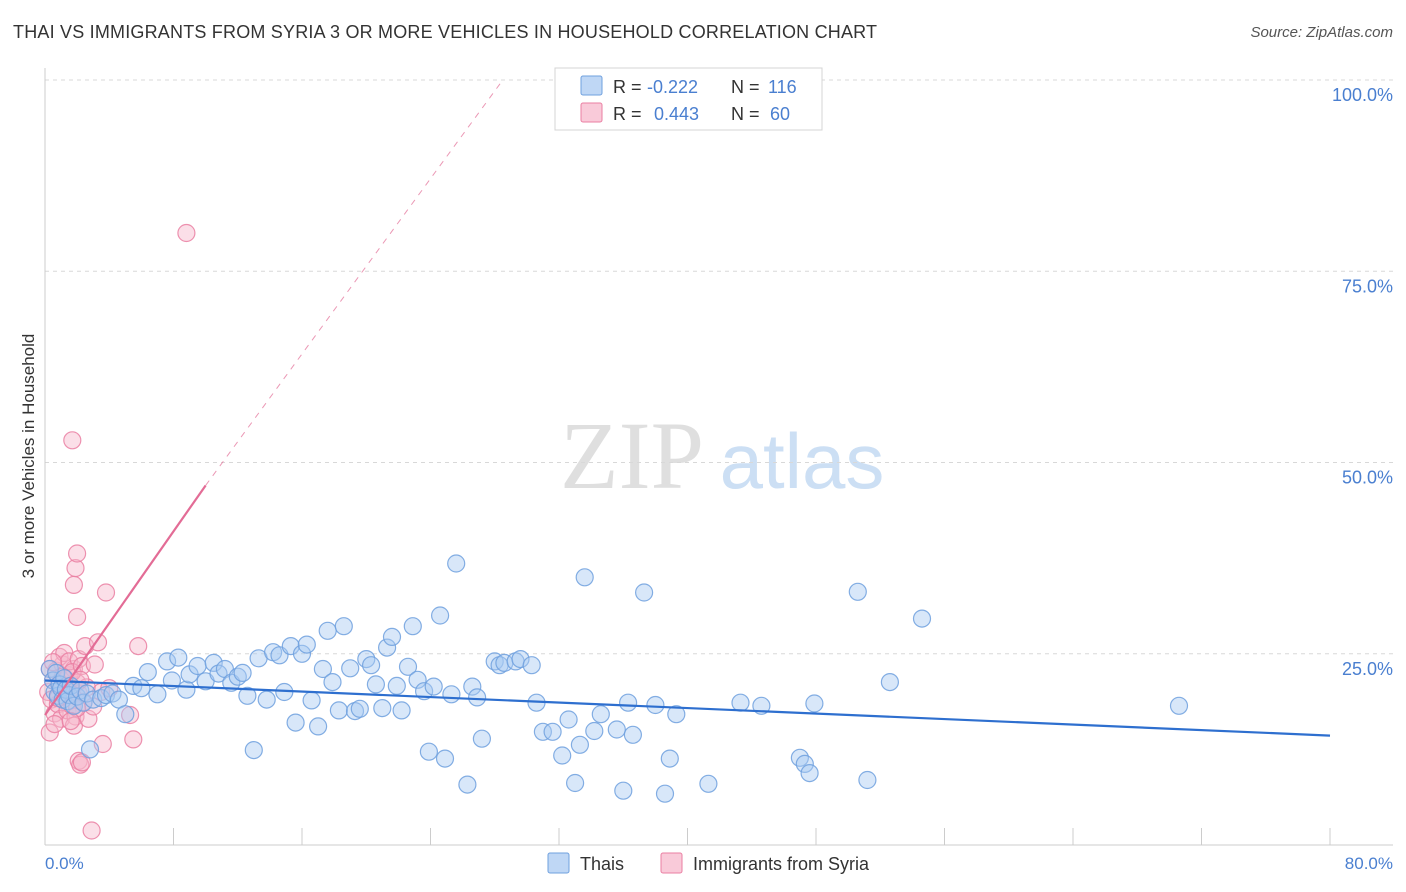  What do you see at coordinates (1321, 32) in the screenshot?
I see `source-credit: Source: ZipAtlas.com` at bounding box center [1321, 32].